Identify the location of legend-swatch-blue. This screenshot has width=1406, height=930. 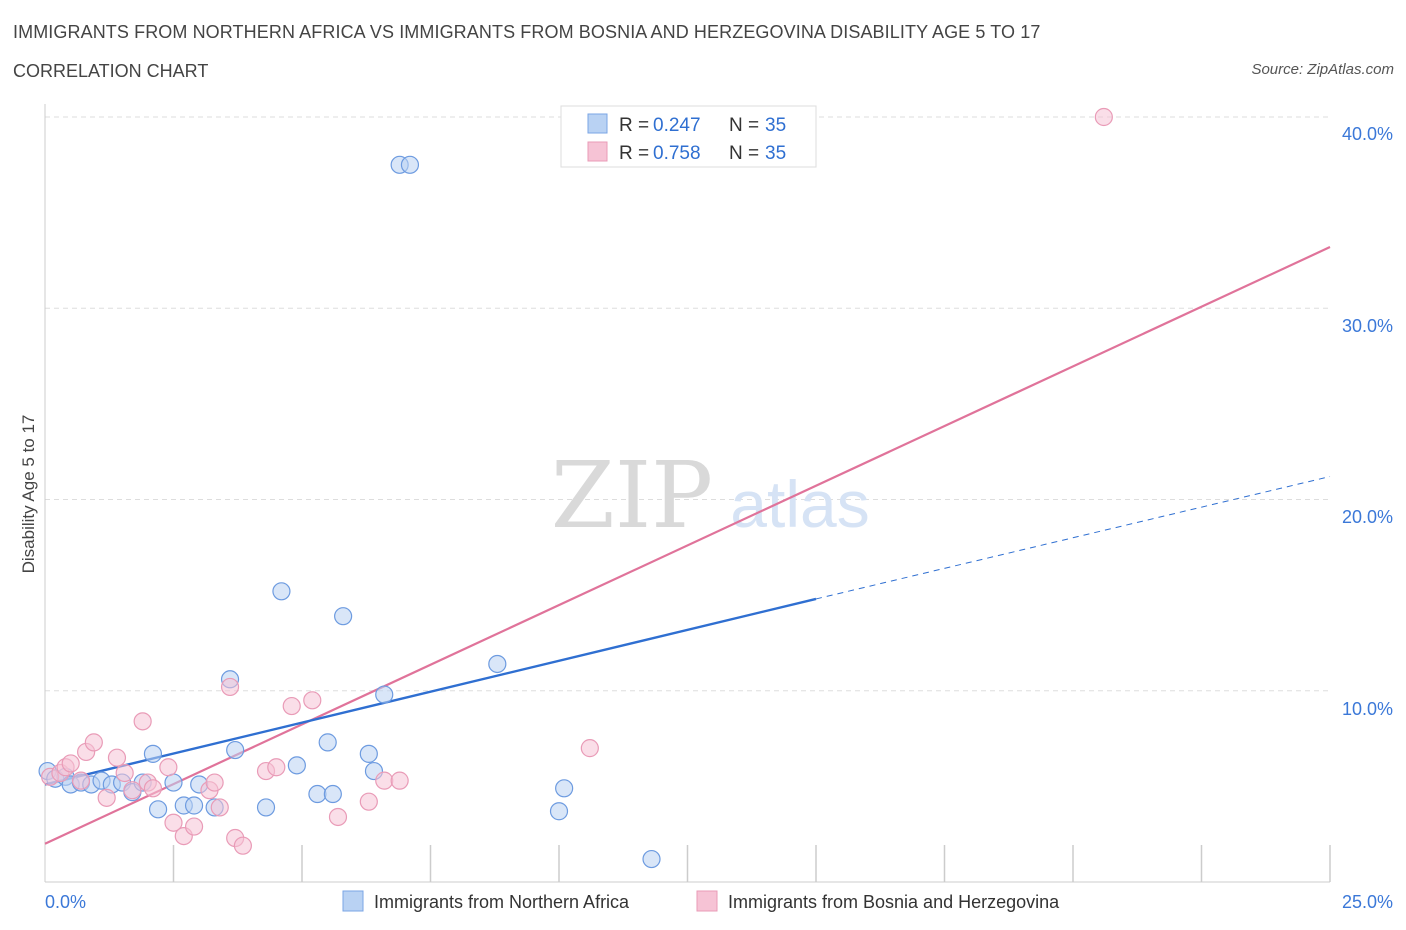
(597, 123).